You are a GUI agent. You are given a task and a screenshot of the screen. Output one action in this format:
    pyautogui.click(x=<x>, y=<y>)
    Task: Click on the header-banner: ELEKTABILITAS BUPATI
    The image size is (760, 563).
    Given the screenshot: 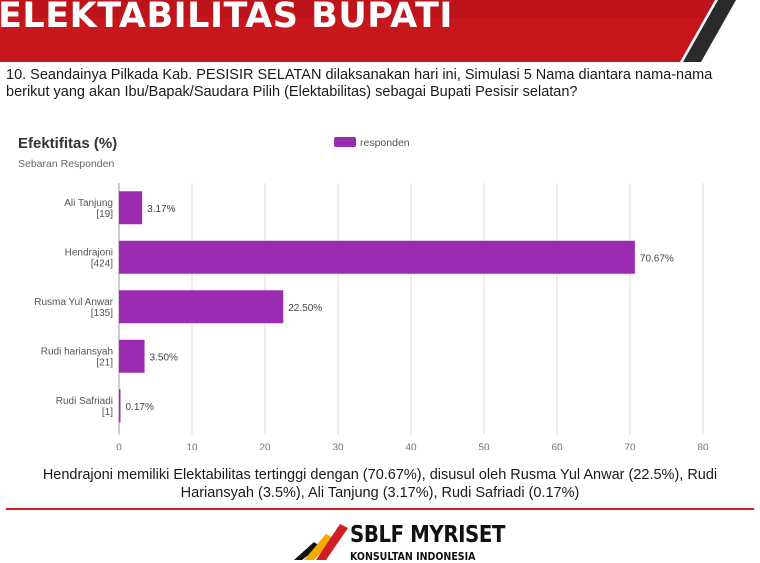 What is the action you would take?
    pyautogui.click(x=380, y=31)
    